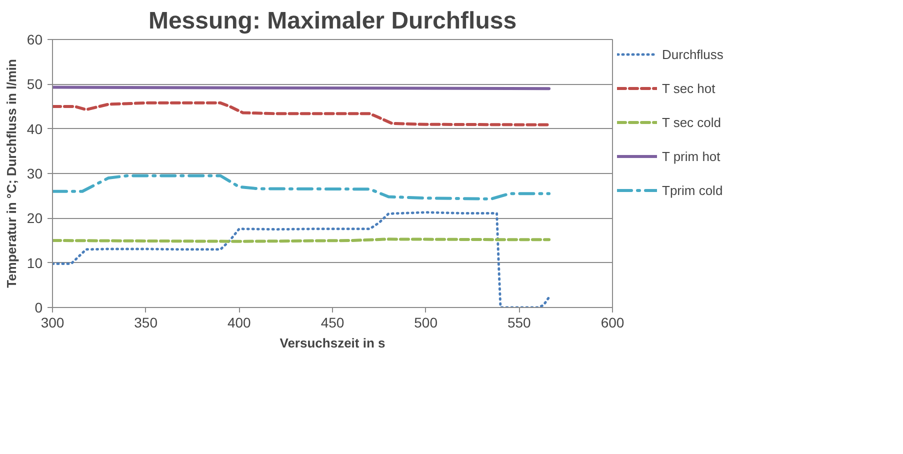 The image size is (903, 454). What do you see at coordinates (34, 84) in the screenshot?
I see `y-tick-label: 50` at bounding box center [34, 84].